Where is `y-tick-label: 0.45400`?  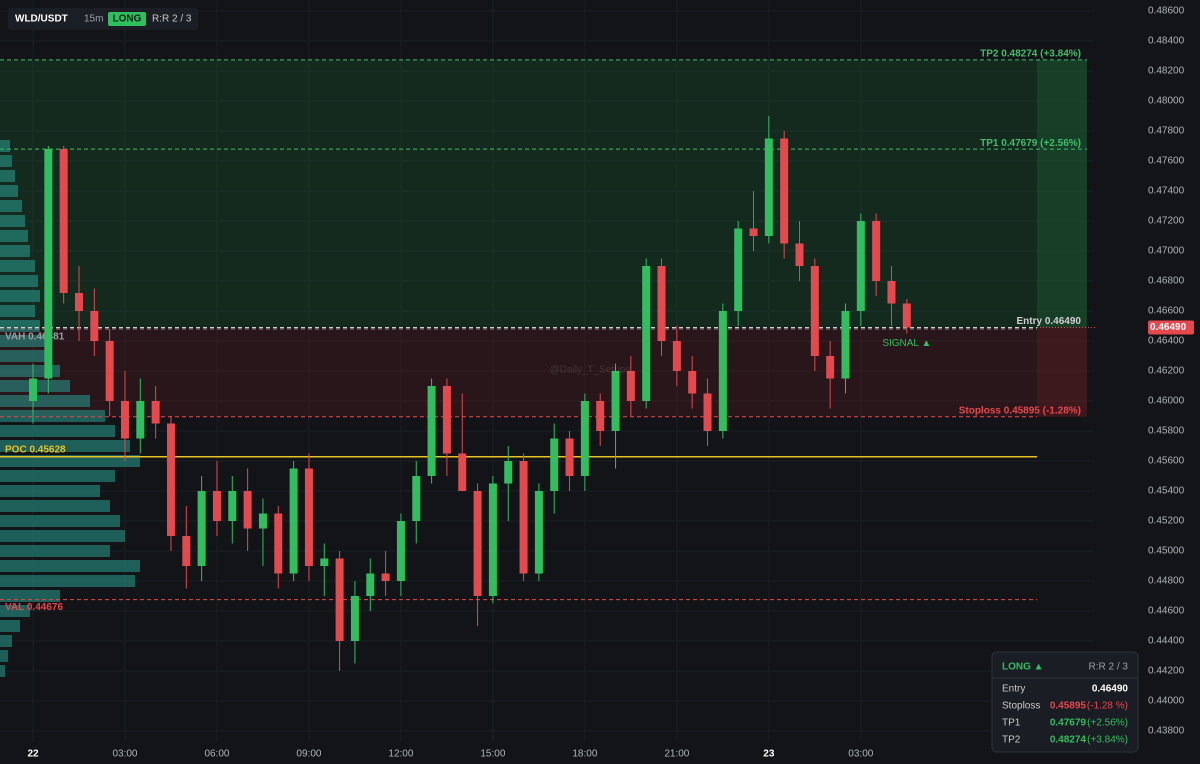 y-tick-label: 0.45400 is located at coordinates (1166, 491).